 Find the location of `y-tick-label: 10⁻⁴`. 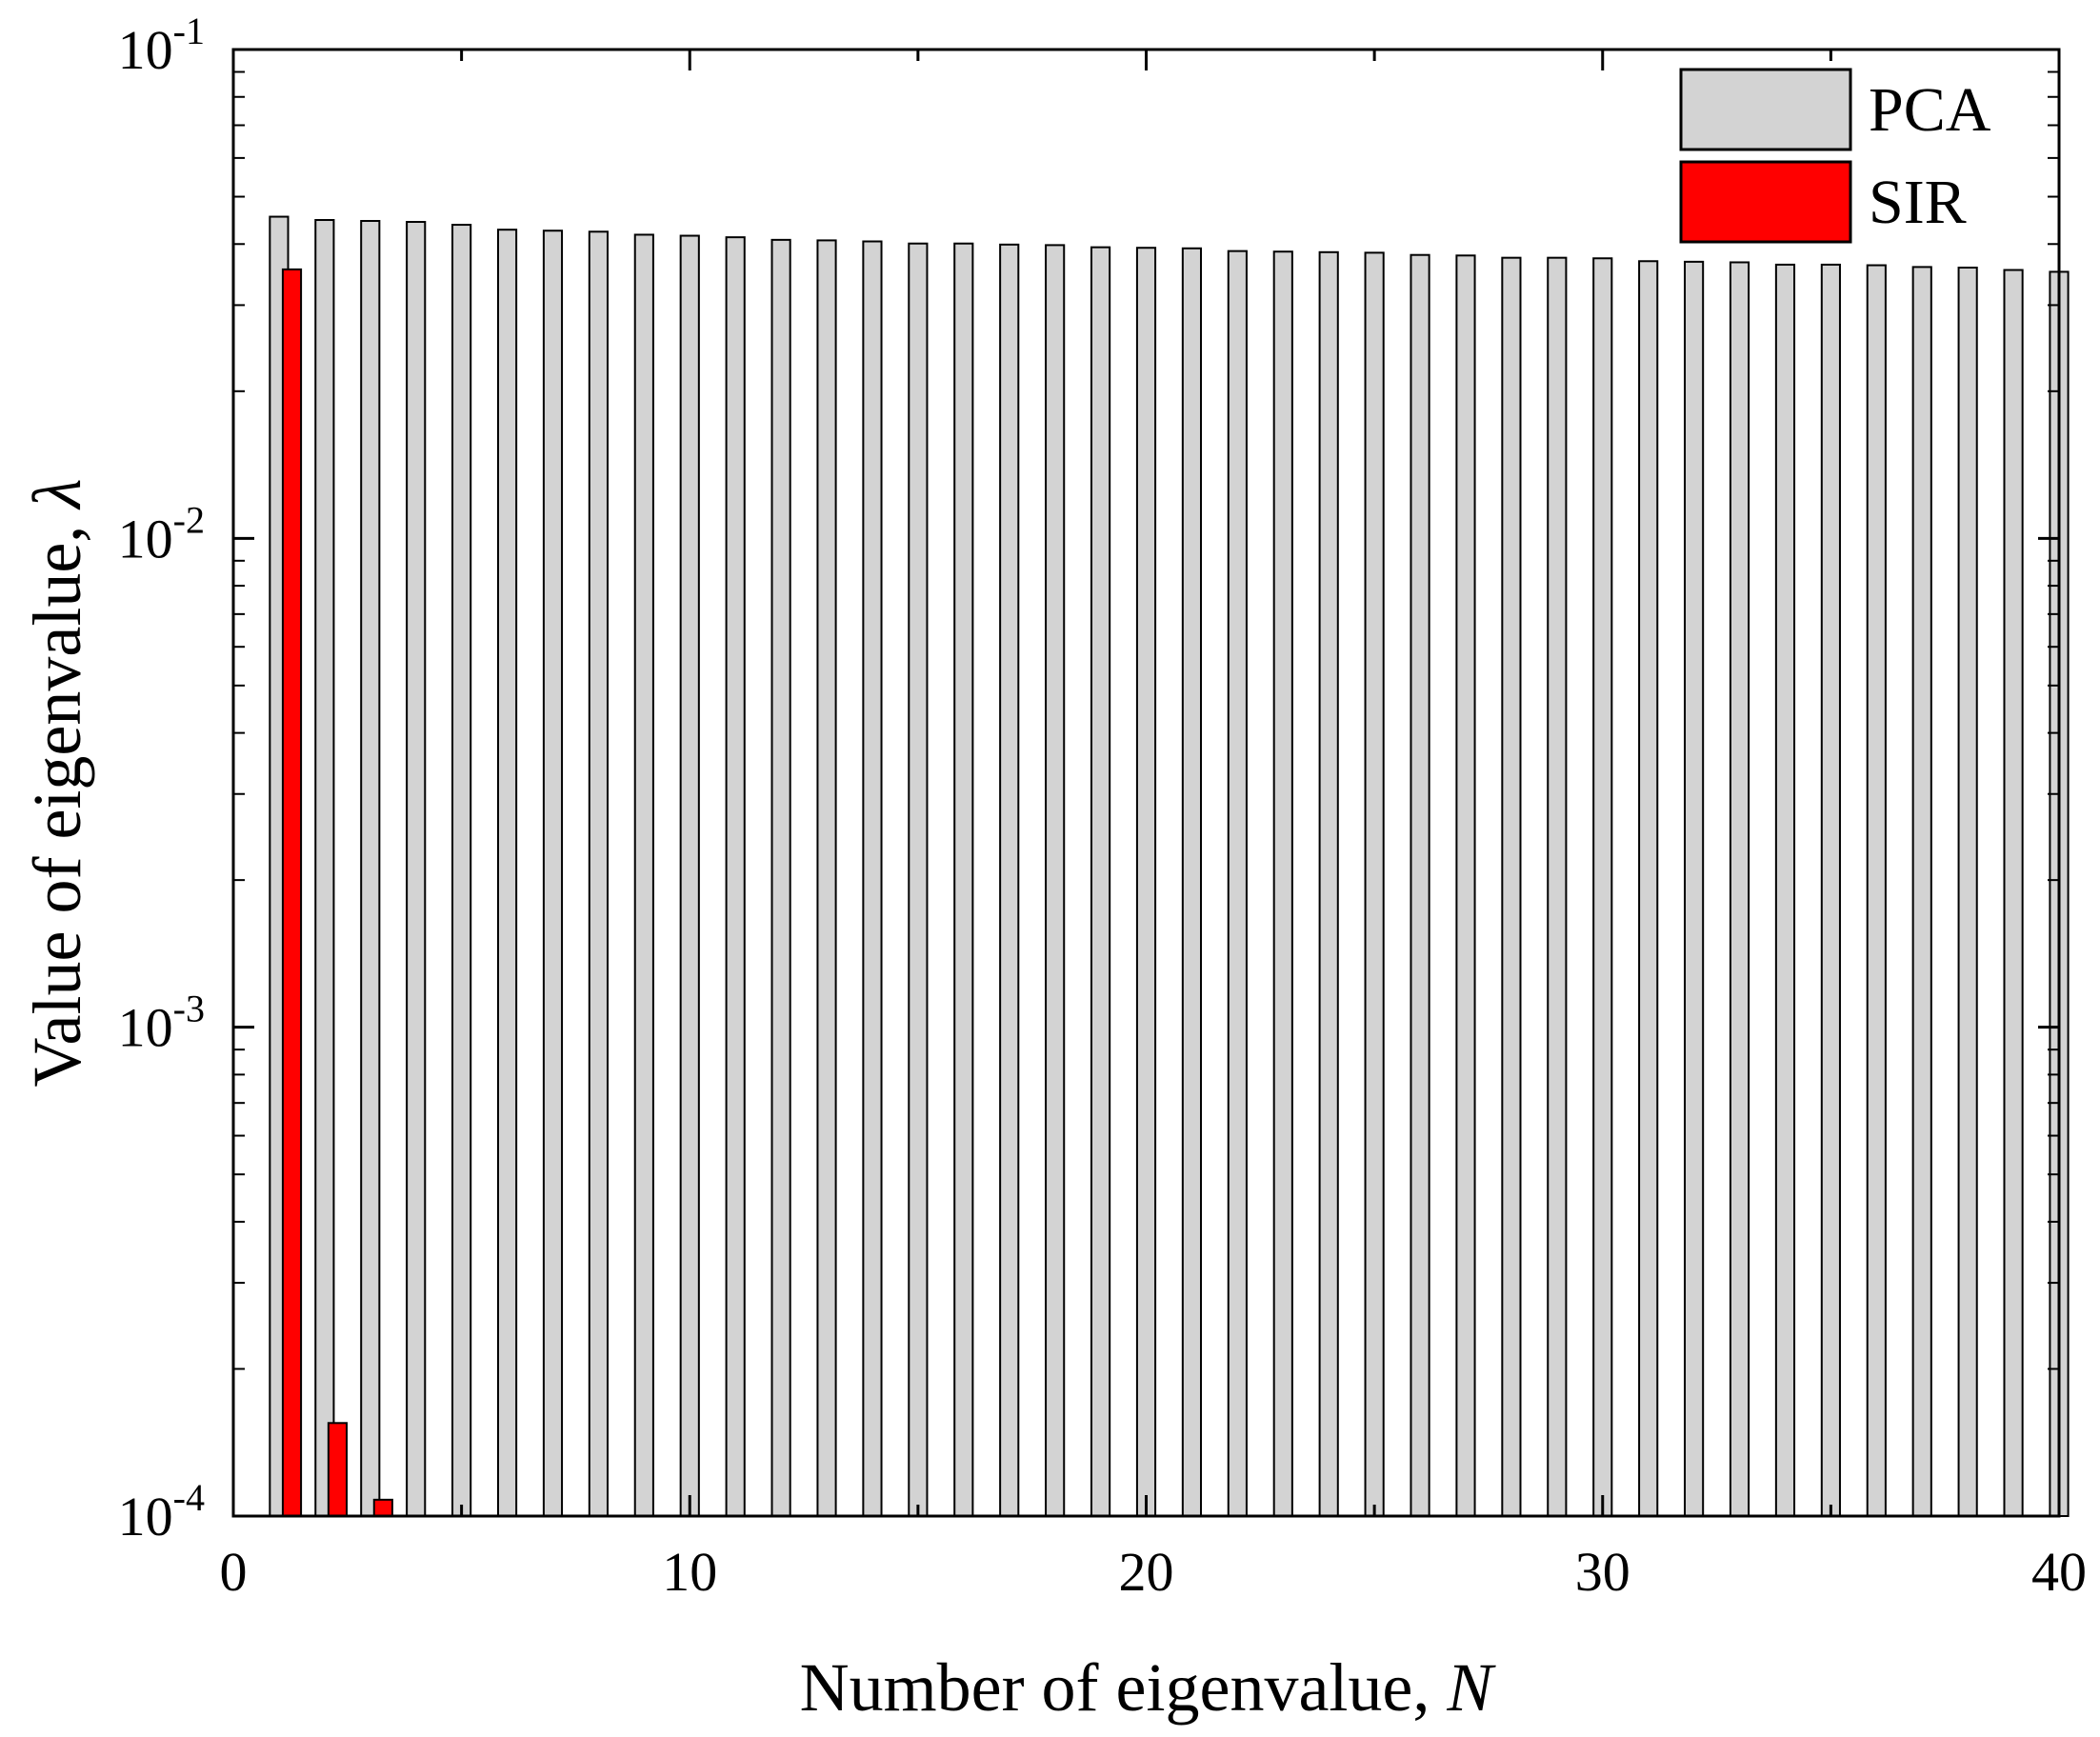

y-tick-label: 10⁻⁴ is located at coordinates (161, 1512).